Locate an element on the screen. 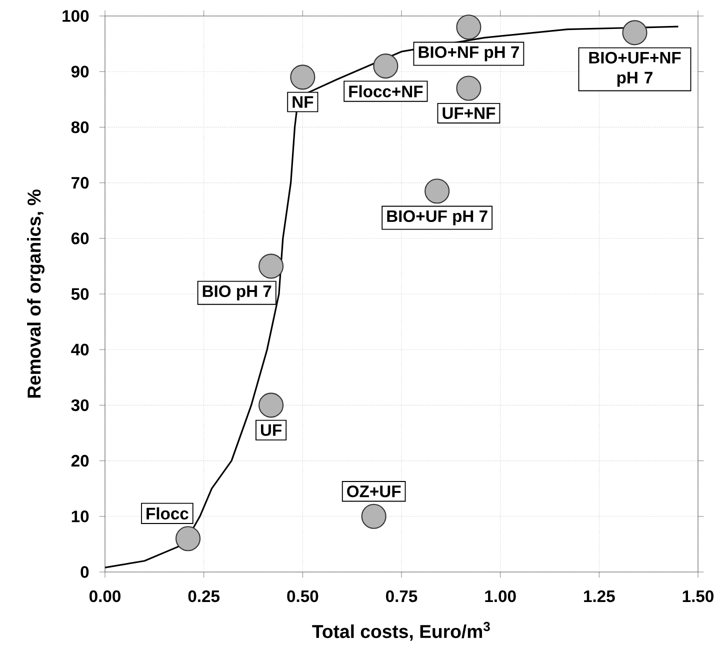 The height and width of the screenshot is (661, 722). y-tick-label: 60 is located at coordinates (80, 238).